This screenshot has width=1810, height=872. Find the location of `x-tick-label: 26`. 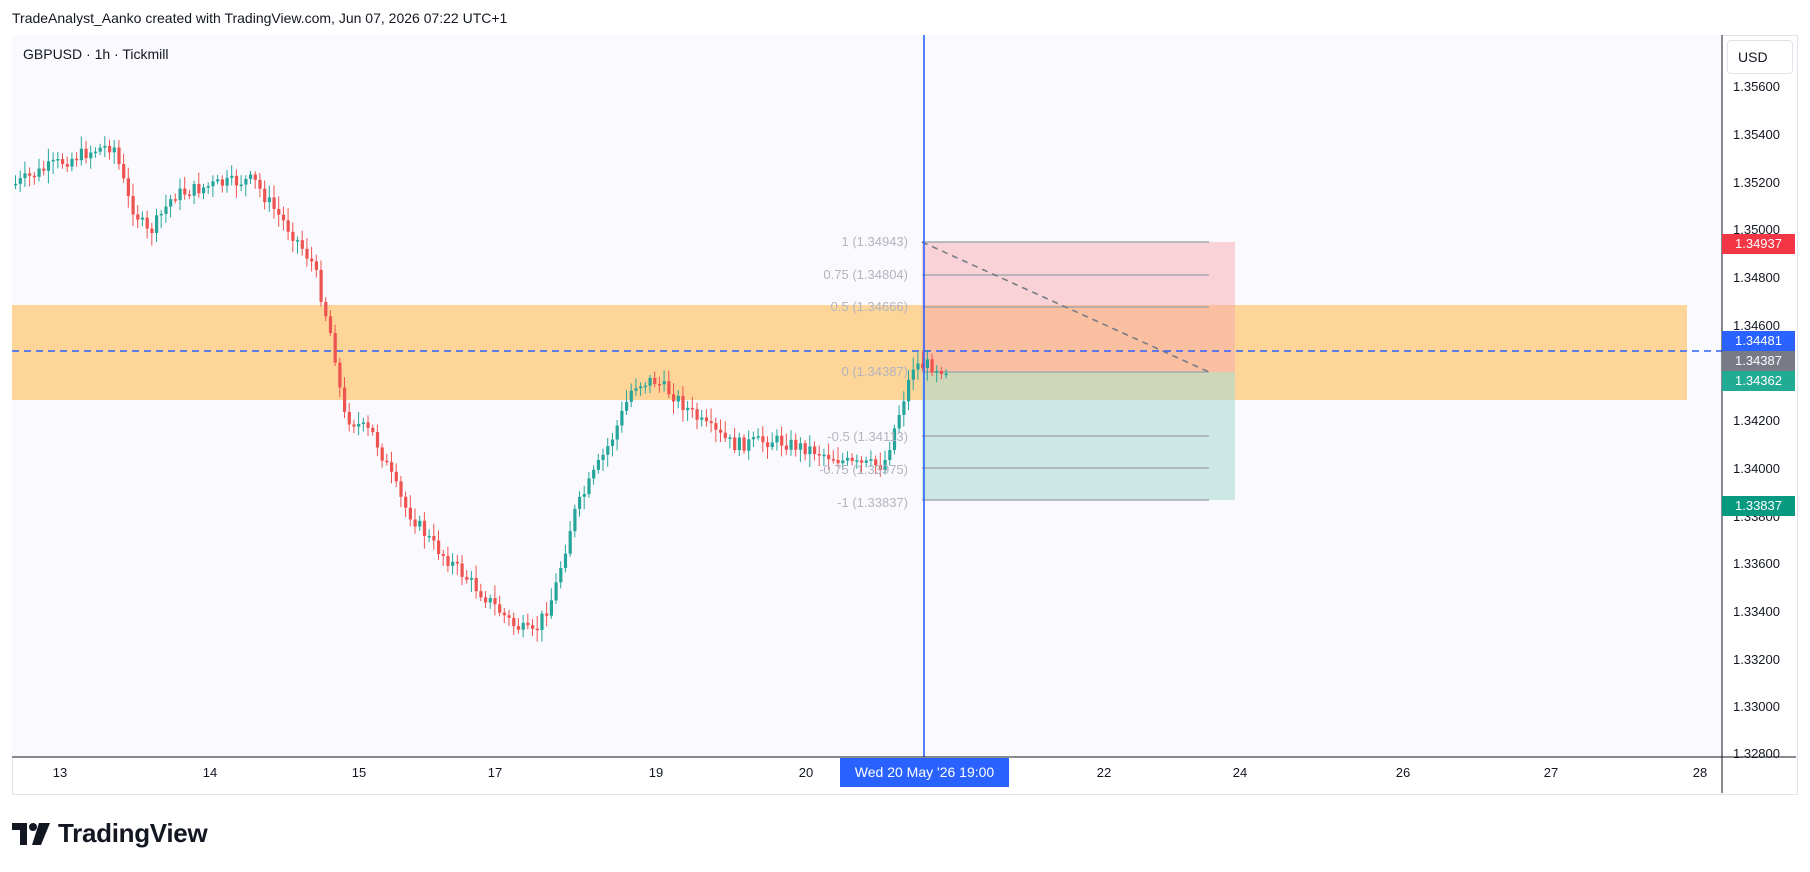

x-tick-label: 26 is located at coordinates (1403, 772).